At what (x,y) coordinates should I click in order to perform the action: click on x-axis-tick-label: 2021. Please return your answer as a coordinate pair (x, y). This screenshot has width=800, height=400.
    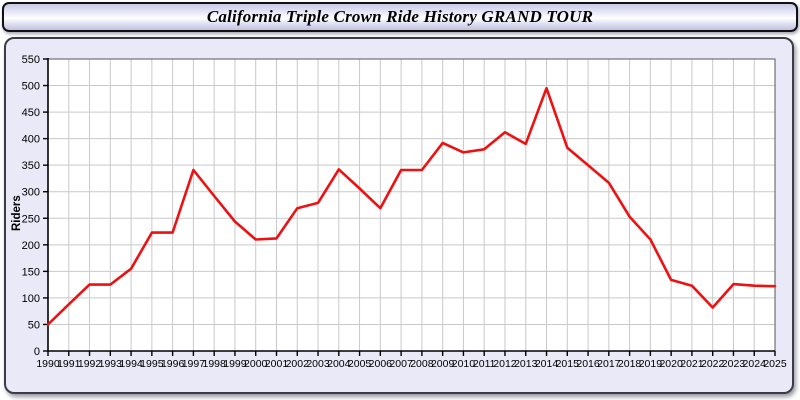
    Looking at the image, I should click on (692, 364).